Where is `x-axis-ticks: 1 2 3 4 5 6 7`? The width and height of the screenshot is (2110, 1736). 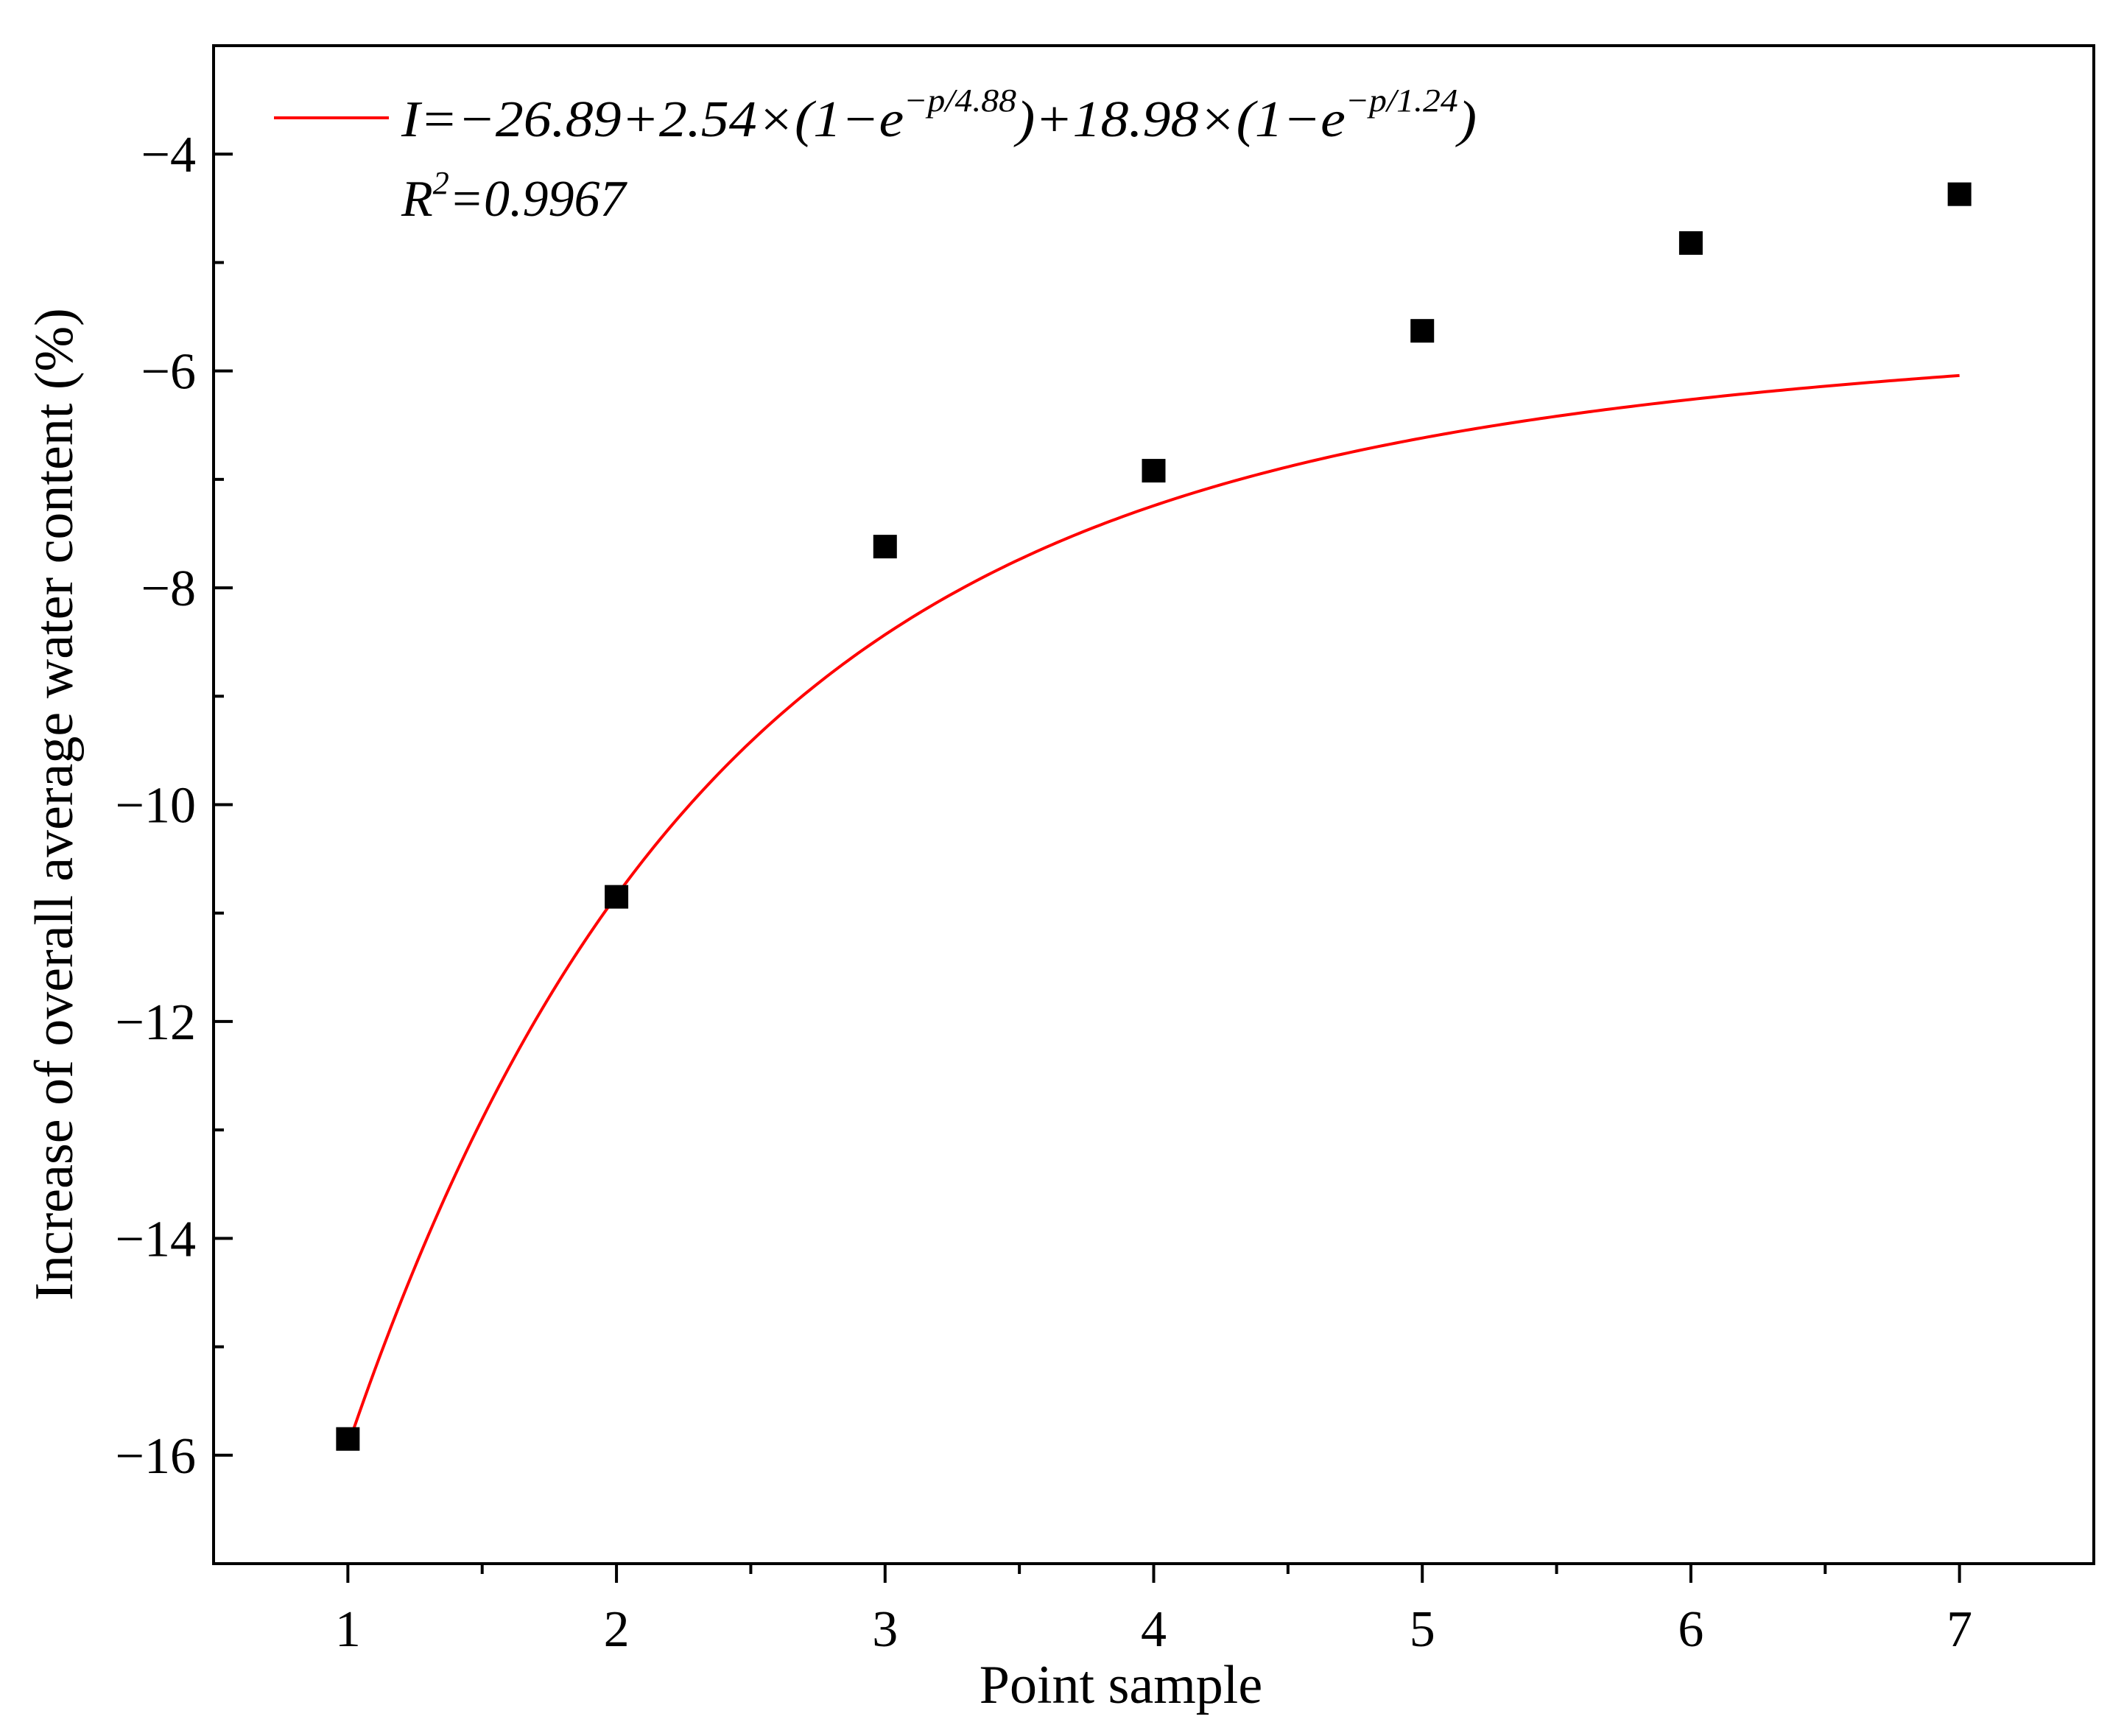
x-axis-ticks: 1 2 3 4 5 6 7 is located at coordinates (1153, 1611).